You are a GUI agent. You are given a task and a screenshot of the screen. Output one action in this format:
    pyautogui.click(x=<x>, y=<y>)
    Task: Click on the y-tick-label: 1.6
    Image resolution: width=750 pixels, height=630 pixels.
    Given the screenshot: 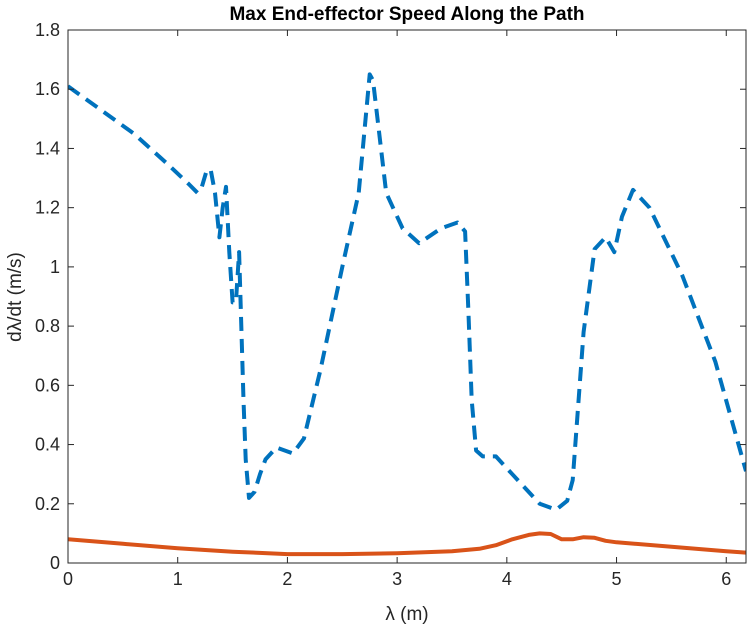 What is the action you would take?
    pyautogui.click(x=47, y=89)
    